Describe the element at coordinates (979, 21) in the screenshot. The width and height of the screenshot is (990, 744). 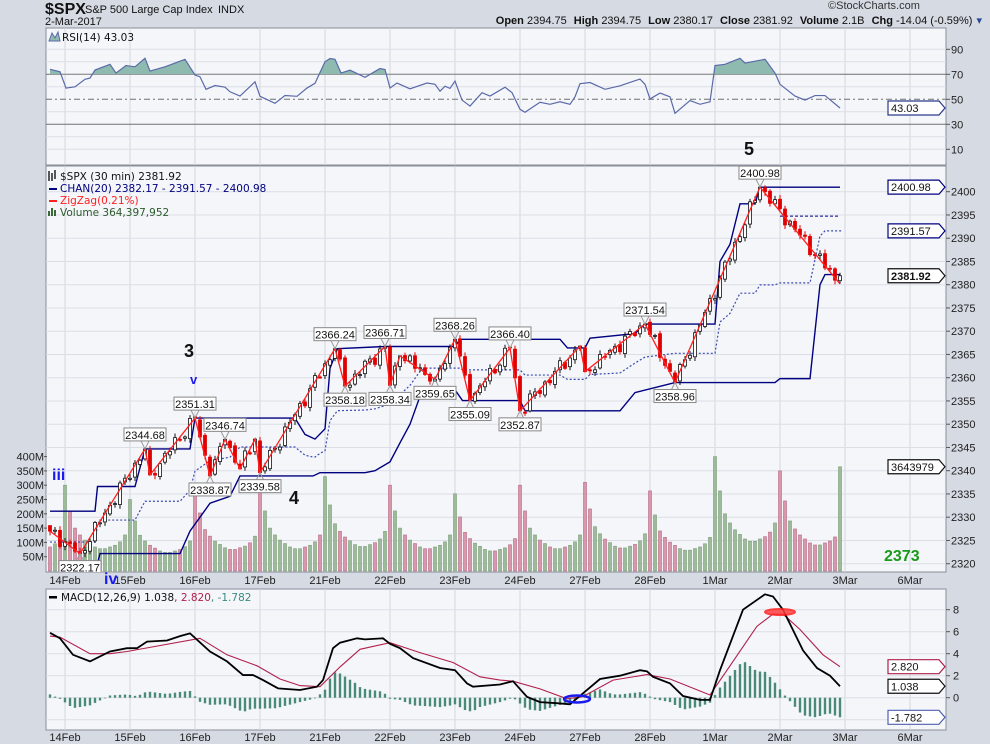
I see `chevron-down-icon: ▾` at that location.